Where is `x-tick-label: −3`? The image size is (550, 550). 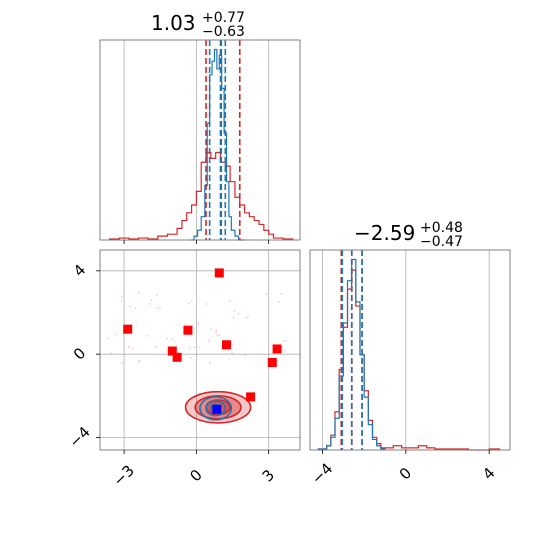 x-tick-label: −3 is located at coordinates (124, 475).